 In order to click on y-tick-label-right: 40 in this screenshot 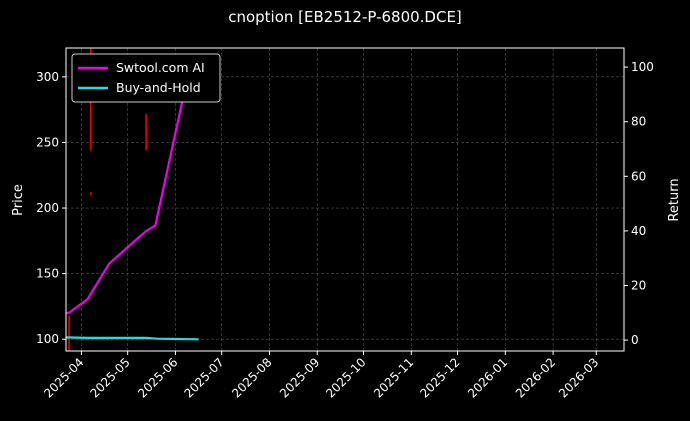, I will do `click(638, 231)`.